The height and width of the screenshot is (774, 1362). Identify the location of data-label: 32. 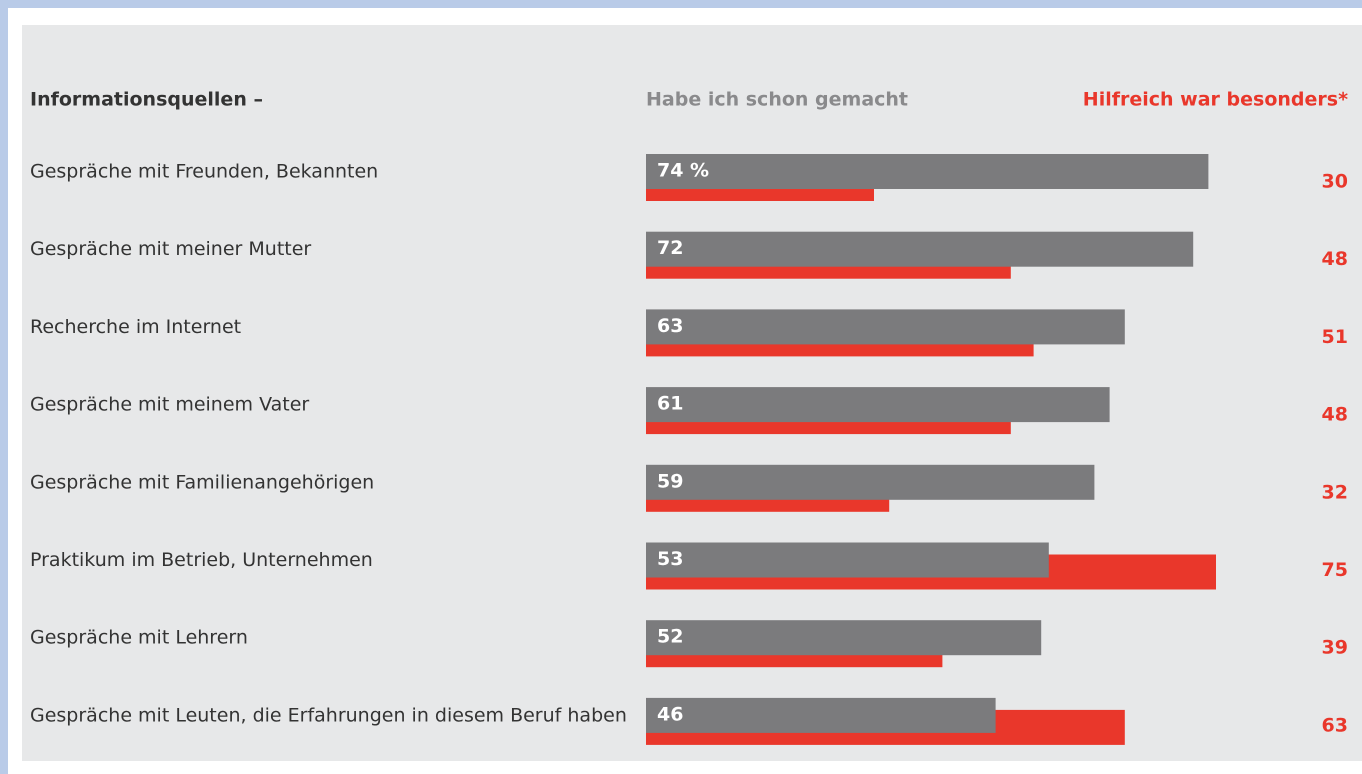
(1335, 492).